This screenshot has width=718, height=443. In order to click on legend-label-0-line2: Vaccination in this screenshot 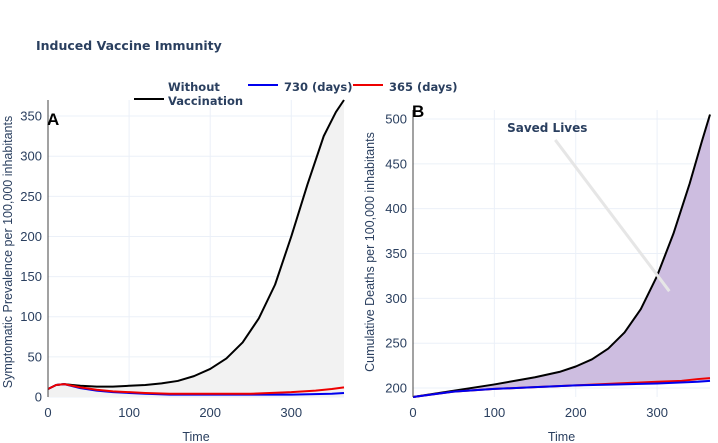, I will do `click(205, 101)`.